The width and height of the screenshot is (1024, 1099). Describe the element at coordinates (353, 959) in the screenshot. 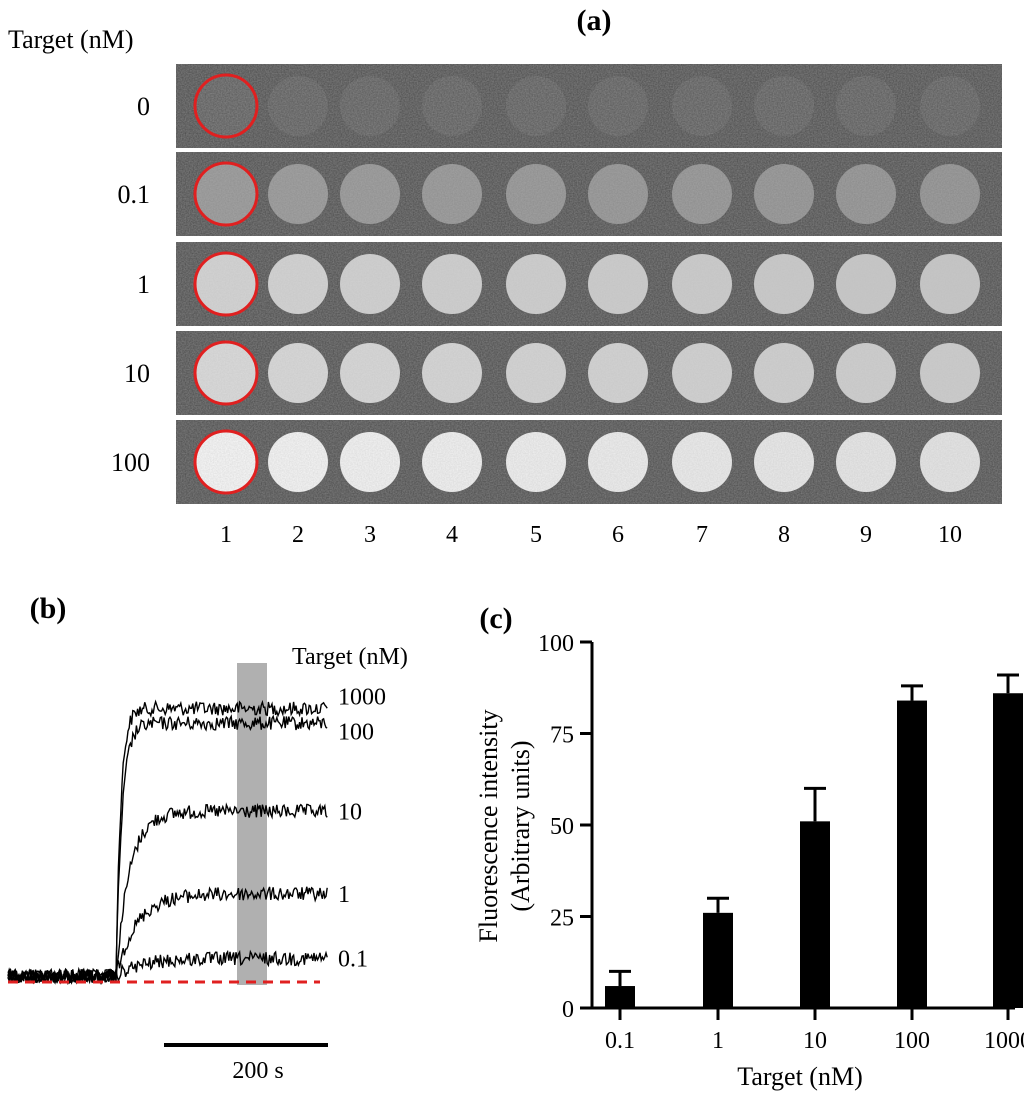

I see `trace-label: 0.1` at that location.